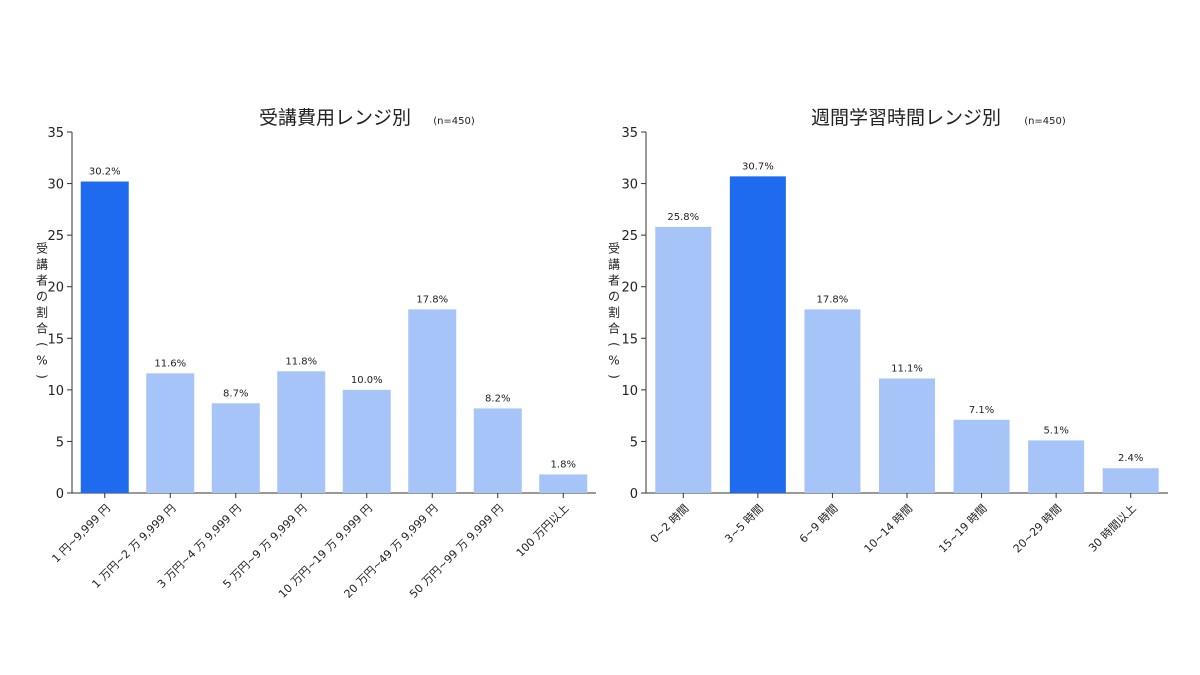  What do you see at coordinates (301, 361) in the screenshot?
I see `data-label: 11.8%` at bounding box center [301, 361].